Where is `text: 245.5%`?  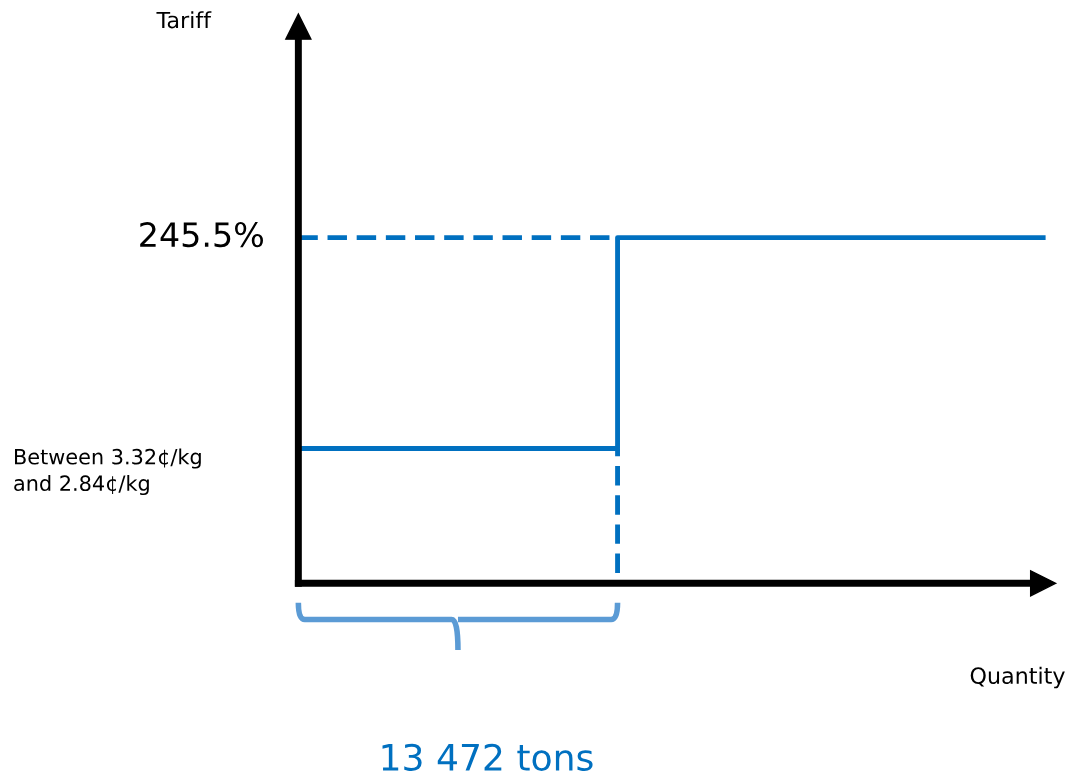 text: 245.5% is located at coordinates (202, 235).